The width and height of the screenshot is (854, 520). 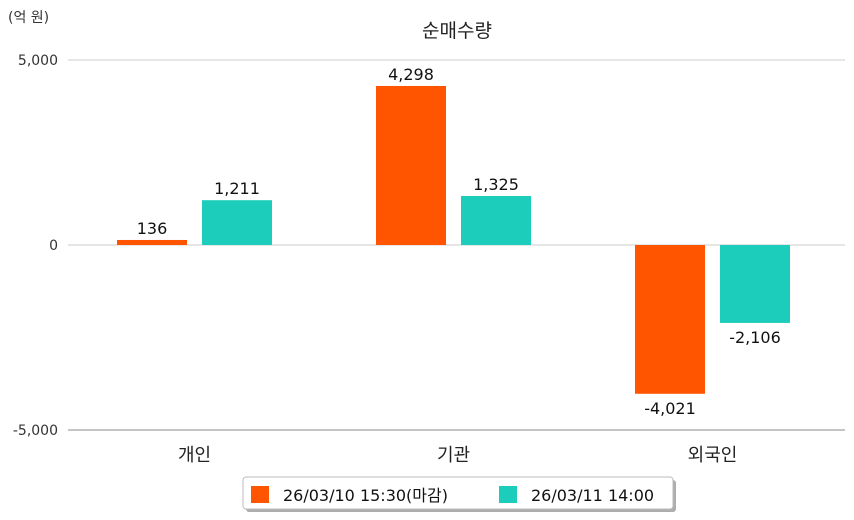 What do you see at coordinates (411, 74) in the screenshot?
I see `data-label: 4,298` at bounding box center [411, 74].